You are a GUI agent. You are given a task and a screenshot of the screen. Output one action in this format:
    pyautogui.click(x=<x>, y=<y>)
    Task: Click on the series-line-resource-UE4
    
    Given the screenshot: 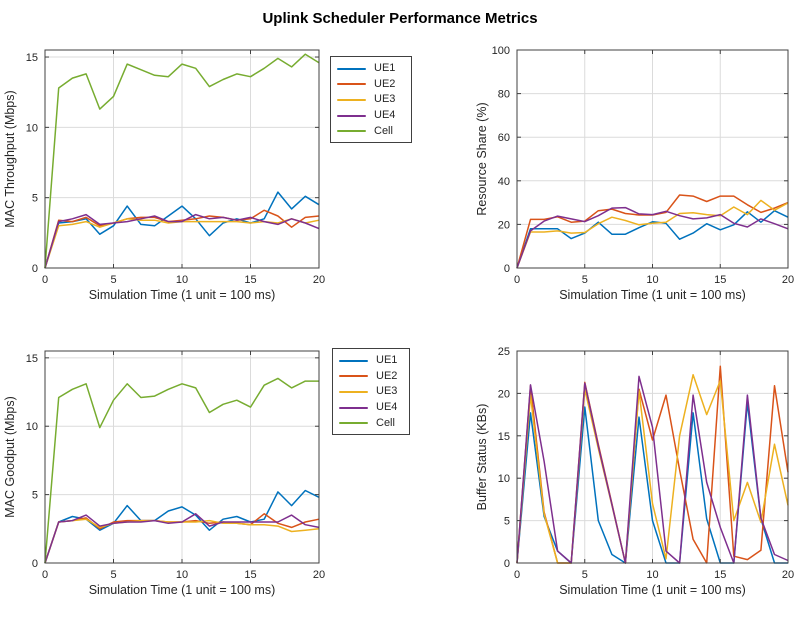 What is the action you would take?
    pyautogui.click(x=652, y=237)
    